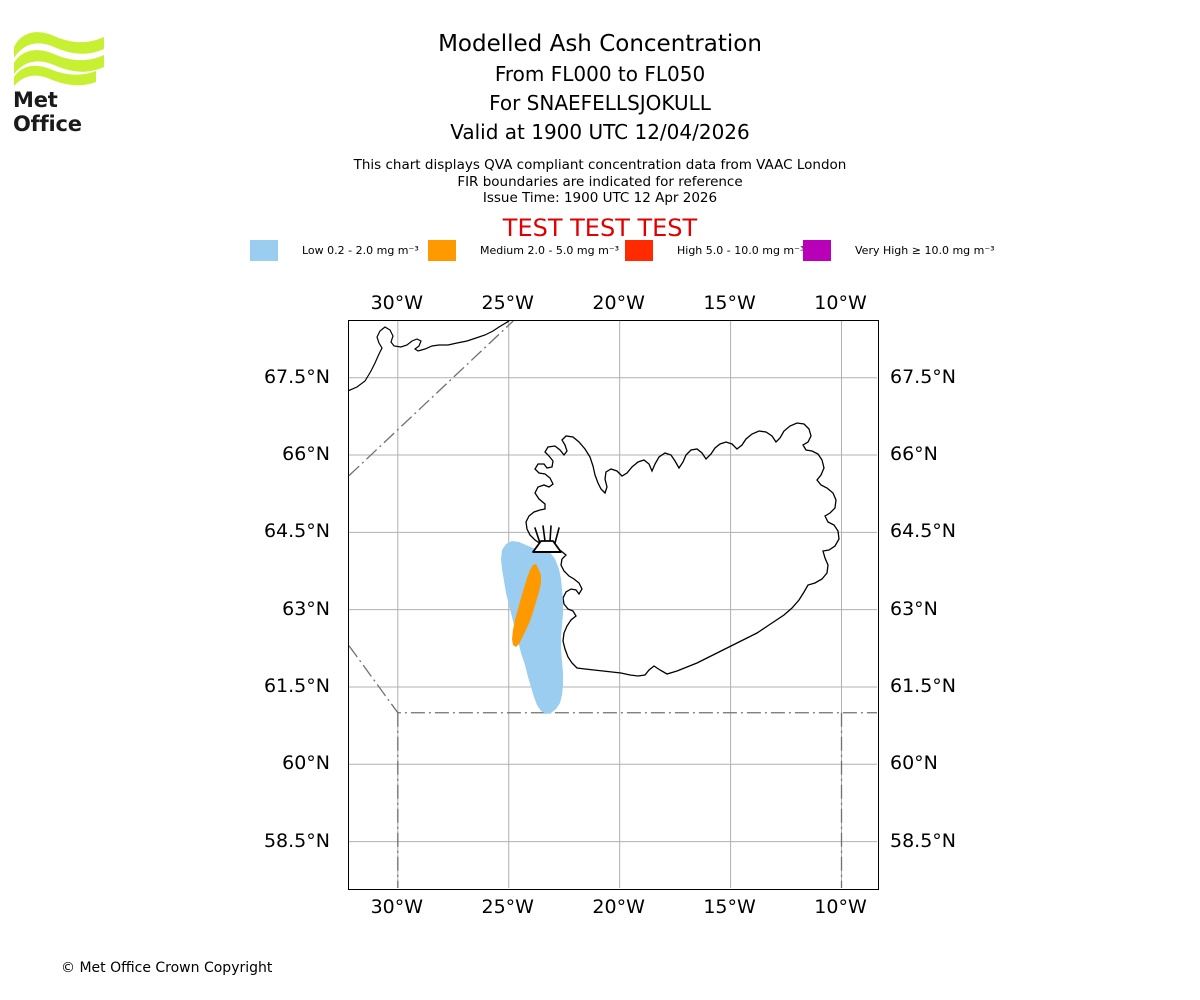 The image size is (1200, 1000). What do you see at coordinates (618, 303) in the screenshot?
I see `lon-tick-top-2: 20°W` at bounding box center [618, 303].